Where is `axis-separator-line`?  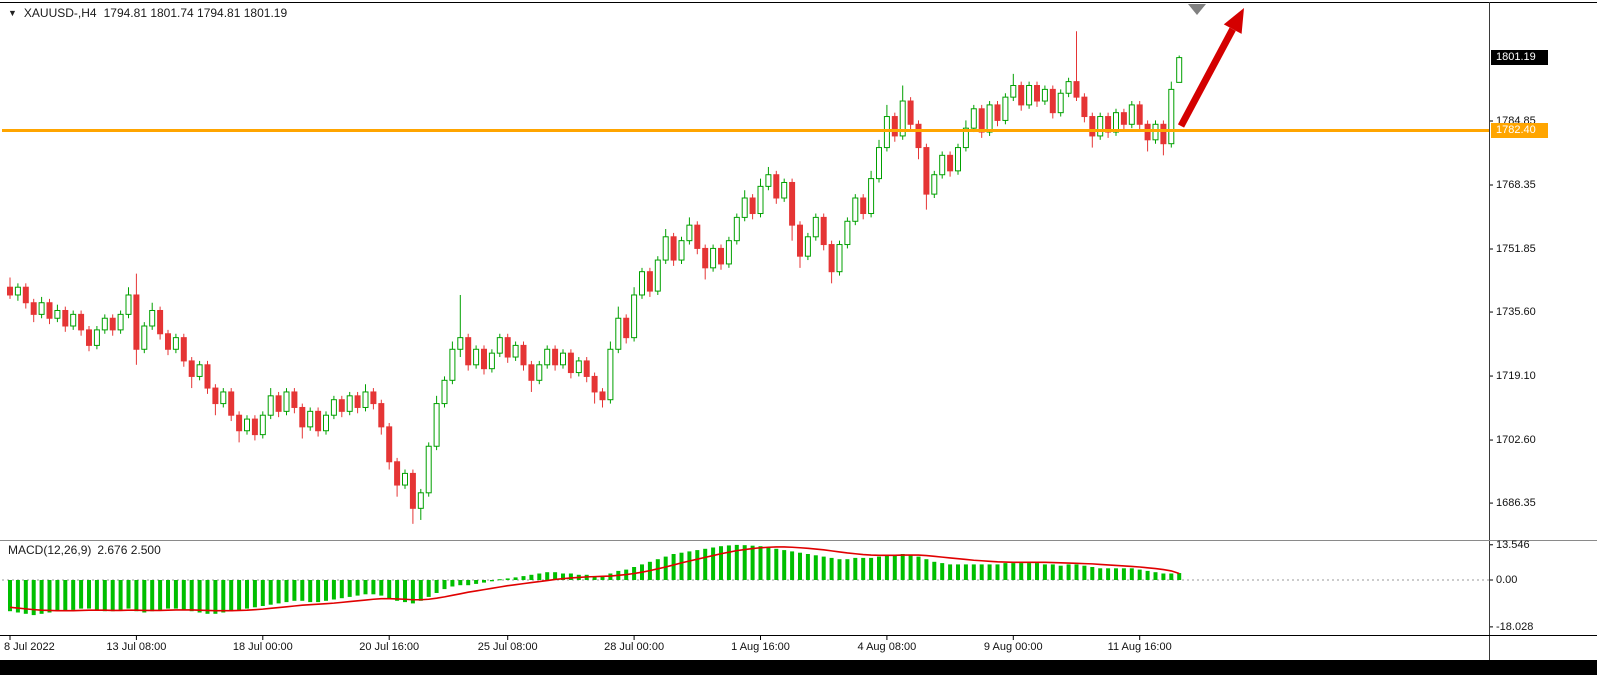 axis-separator-line is located at coordinates (1489, 331).